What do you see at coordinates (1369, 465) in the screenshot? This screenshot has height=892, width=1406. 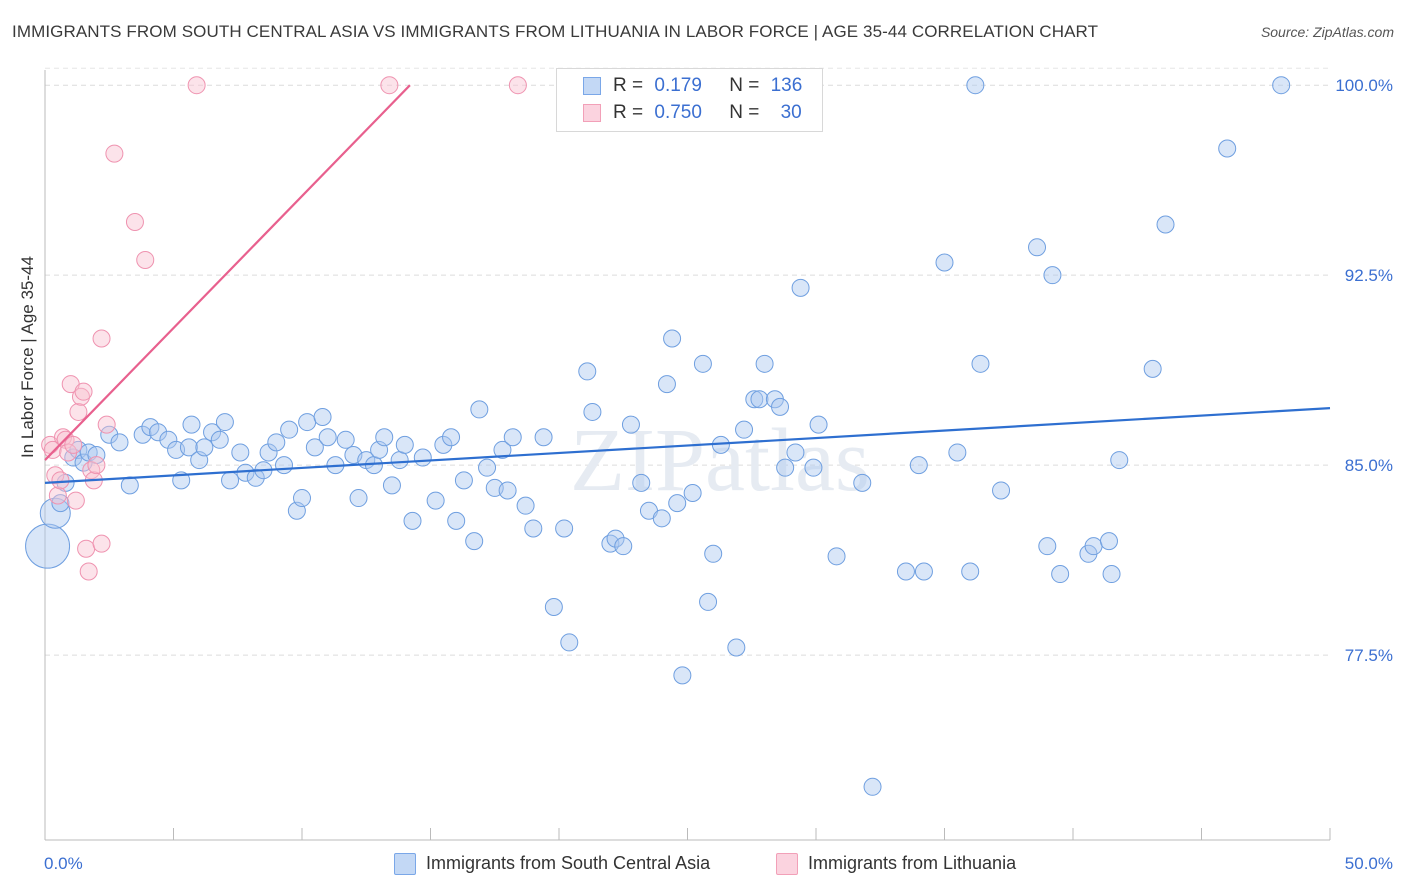 I see `y-tick-label: 85.0%` at bounding box center [1369, 465].